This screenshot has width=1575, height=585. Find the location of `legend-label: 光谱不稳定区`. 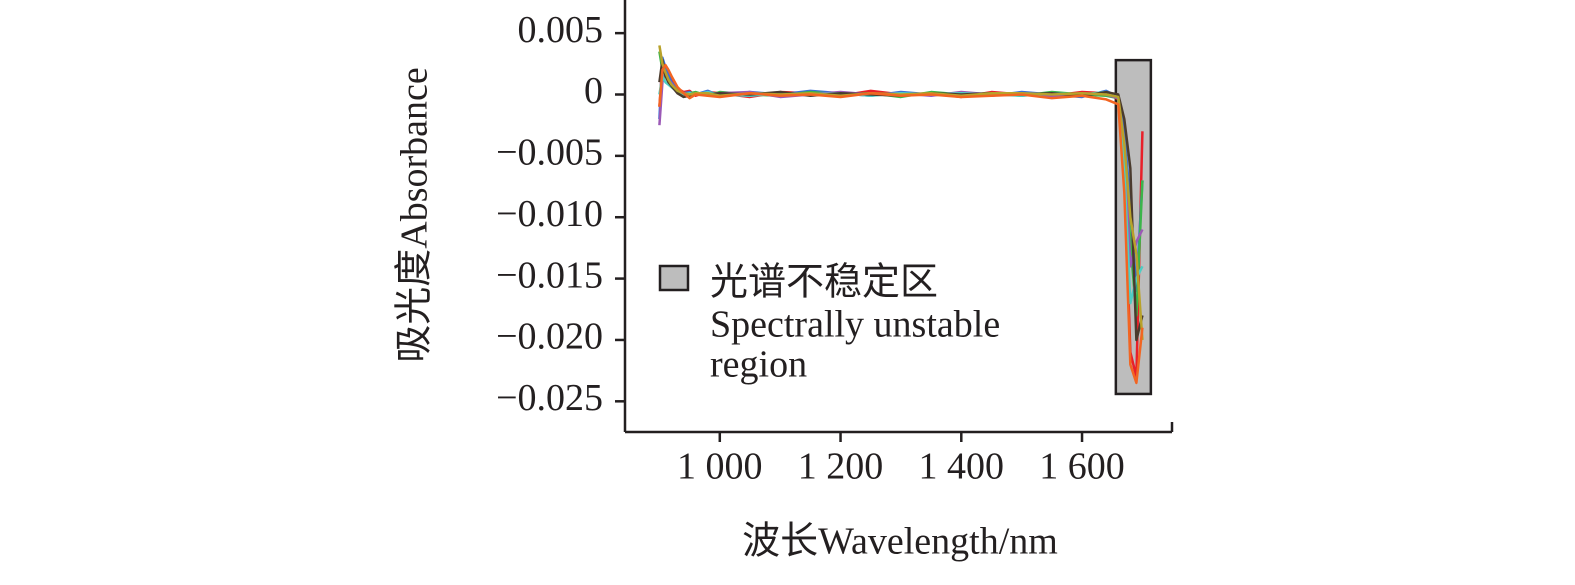

legend-label: 光谱不稳定区 is located at coordinates (824, 283).